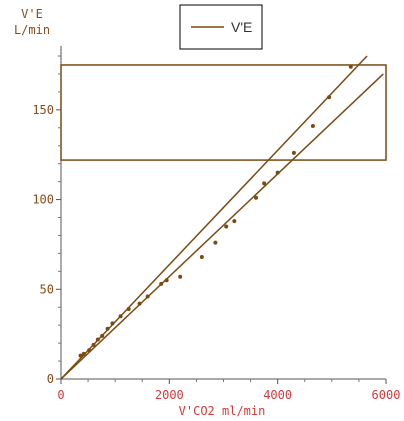 The height and width of the screenshot is (421, 404). I want to click on x-tick-label: 4000, so click(277, 395).